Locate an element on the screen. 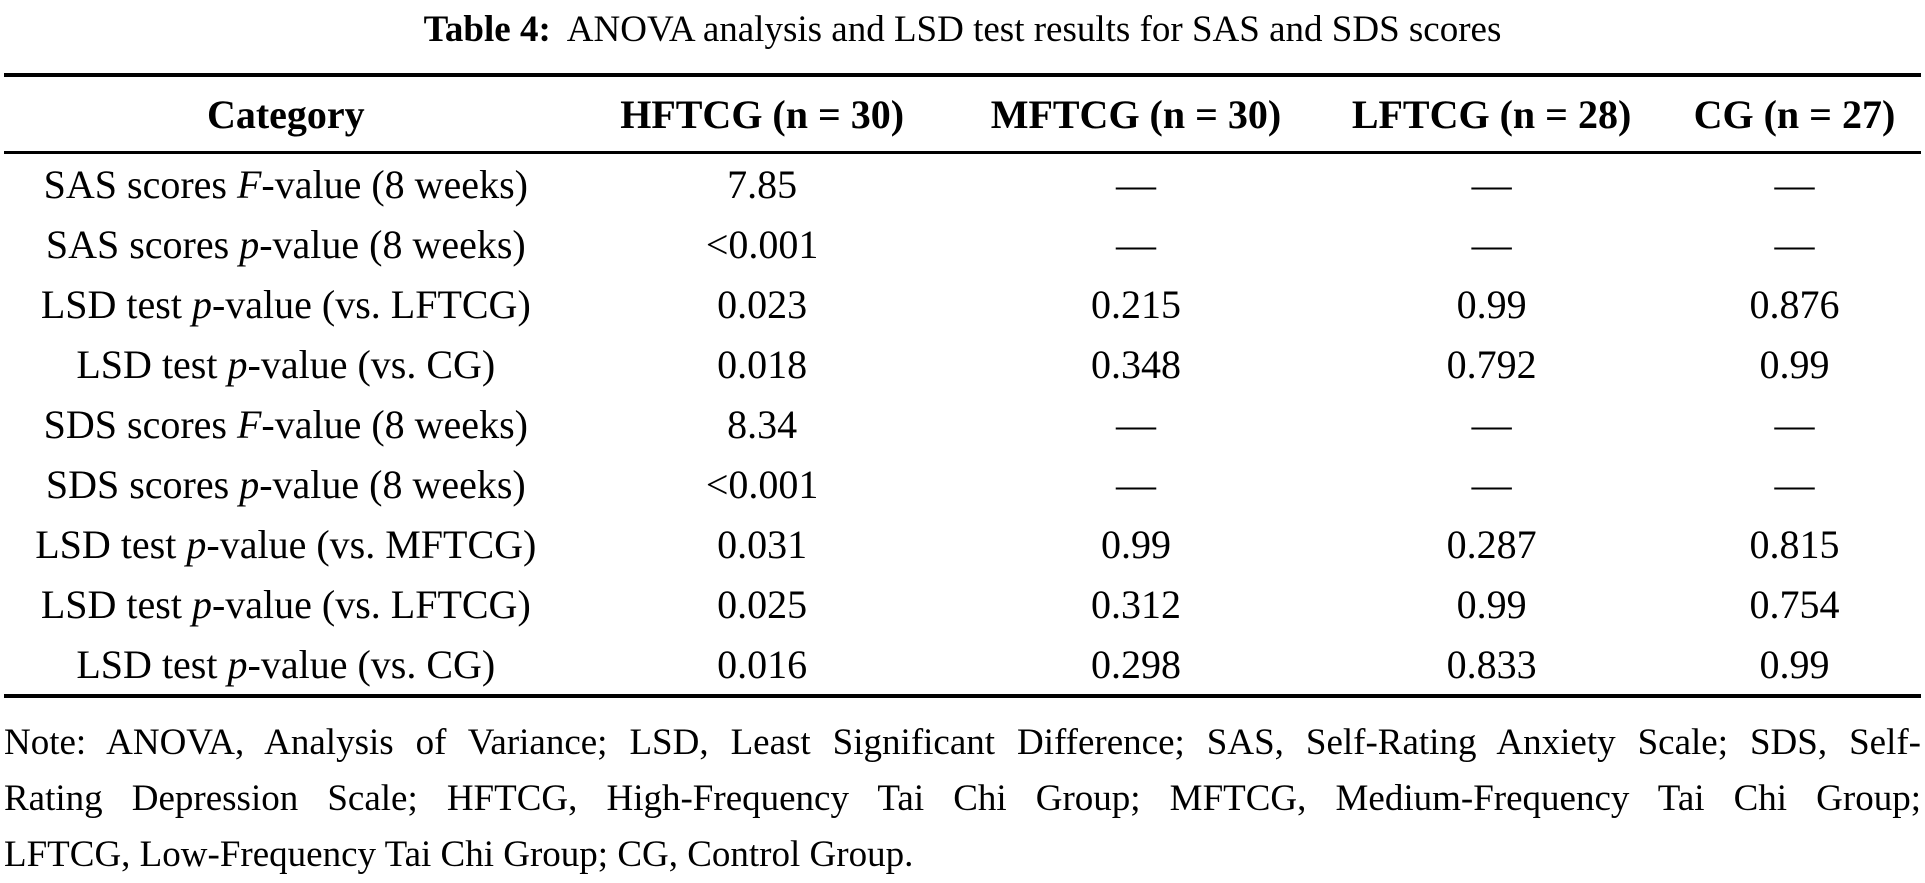 The height and width of the screenshot is (883, 1925). value-cell: 0.016 is located at coordinates (762, 664).